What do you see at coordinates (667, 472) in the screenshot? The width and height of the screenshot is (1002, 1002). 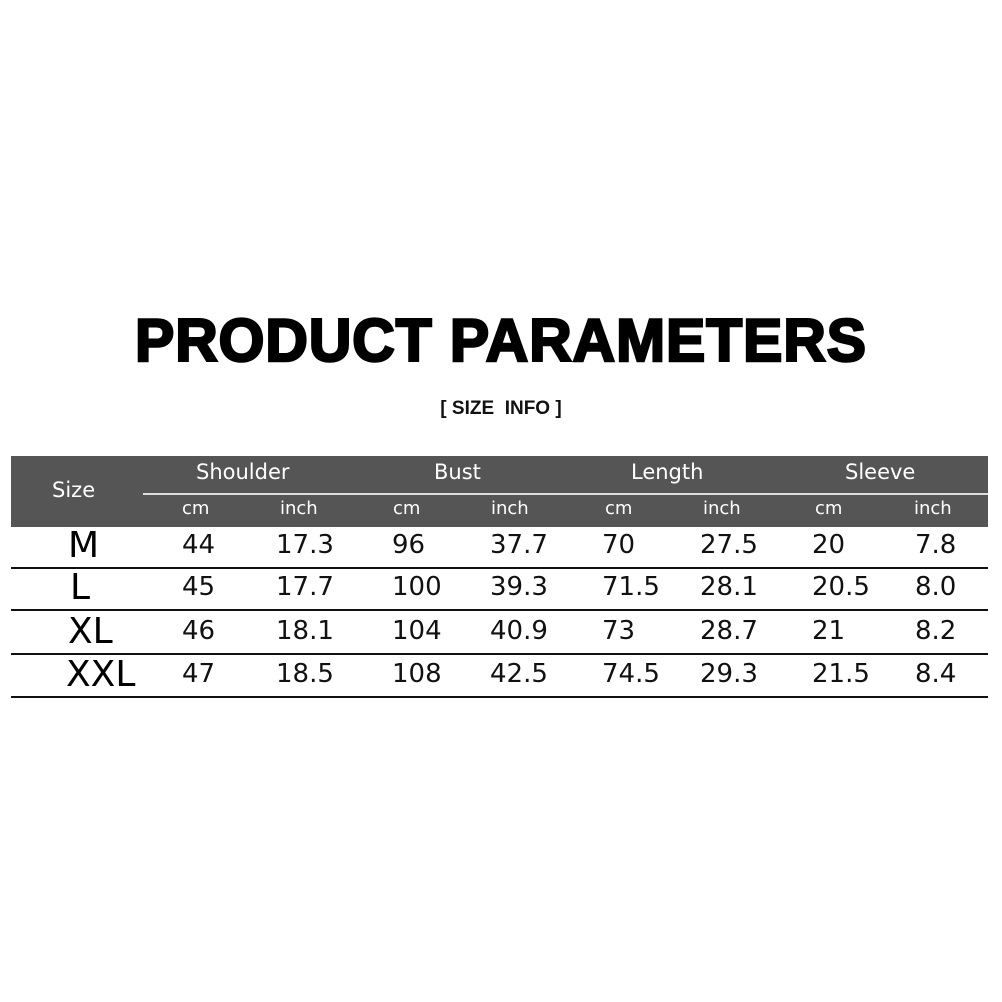 I see `column-group-header: Length` at bounding box center [667, 472].